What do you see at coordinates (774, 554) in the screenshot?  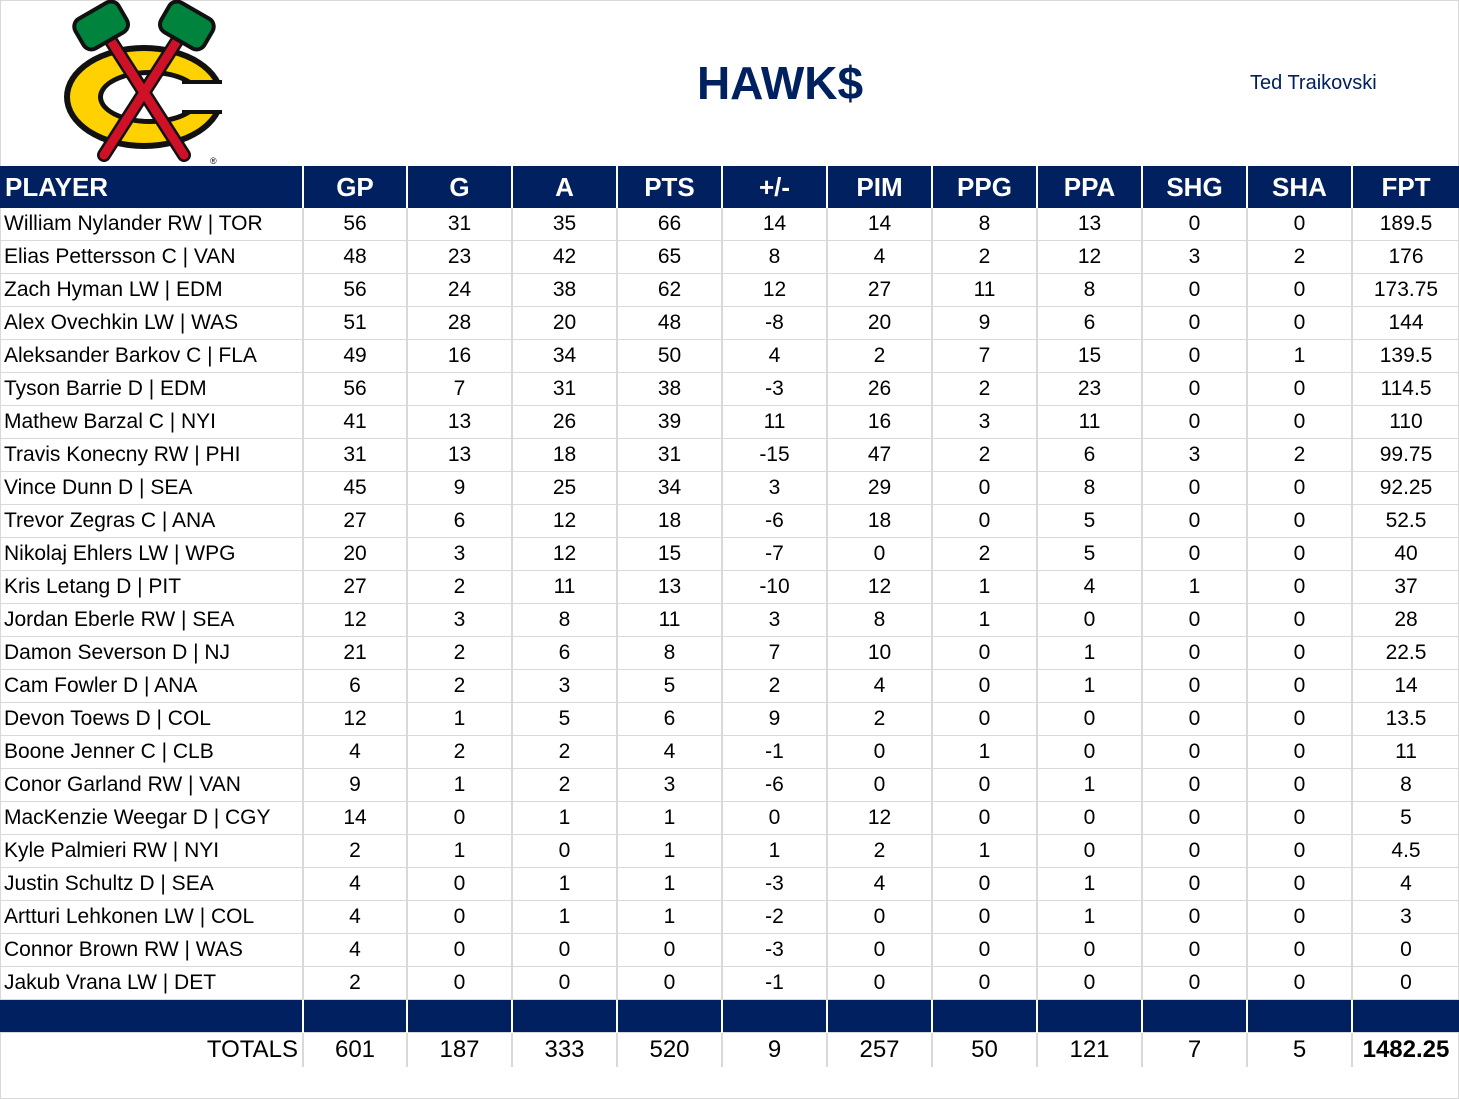 I see `stat-cell: -7` at bounding box center [774, 554].